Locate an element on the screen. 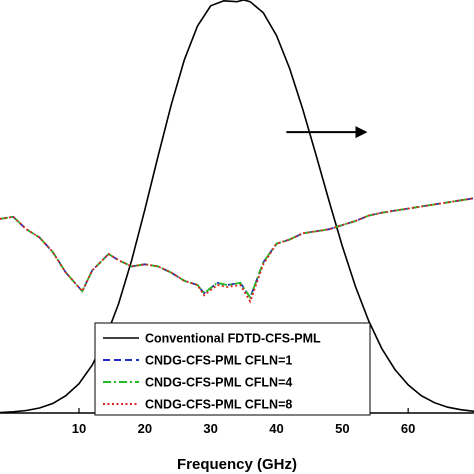 The height and width of the screenshot is (474, 474). legend-entry-4: CNDG-CFS-PML CFLN=8 is located at coordinates (218, 405).